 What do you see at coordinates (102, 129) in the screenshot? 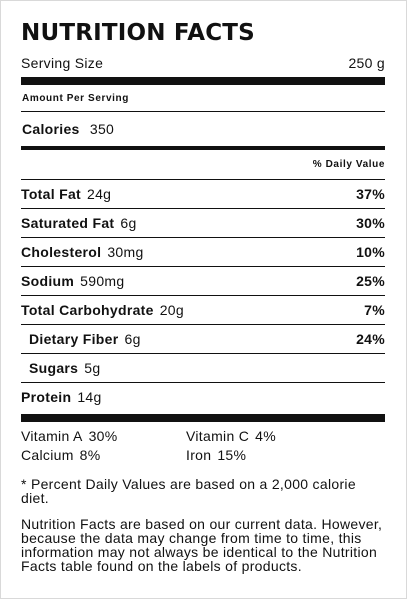
I see `calories-value: 350` at bounding box center [102, 129].